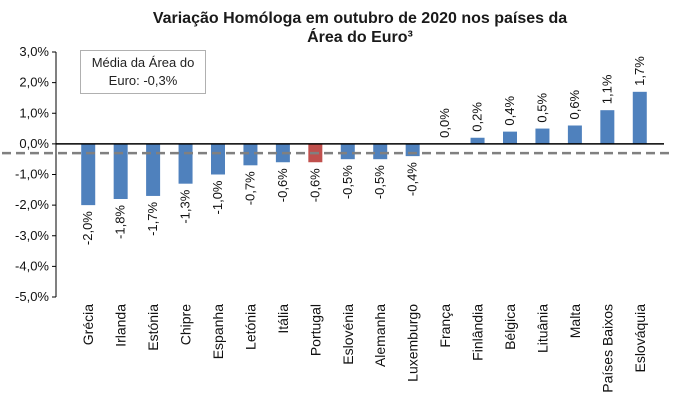 The height and width of the screenshot is (420, 680). I want to click on data-label-9: -0,5%, so click(379, 182).